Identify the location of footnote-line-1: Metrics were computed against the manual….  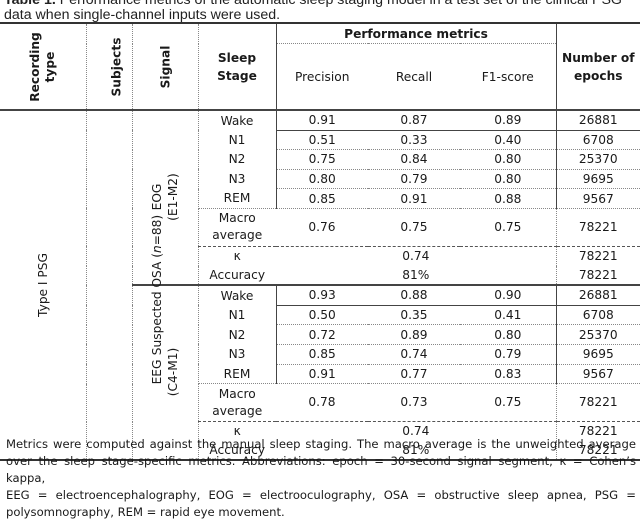
(321, 444).